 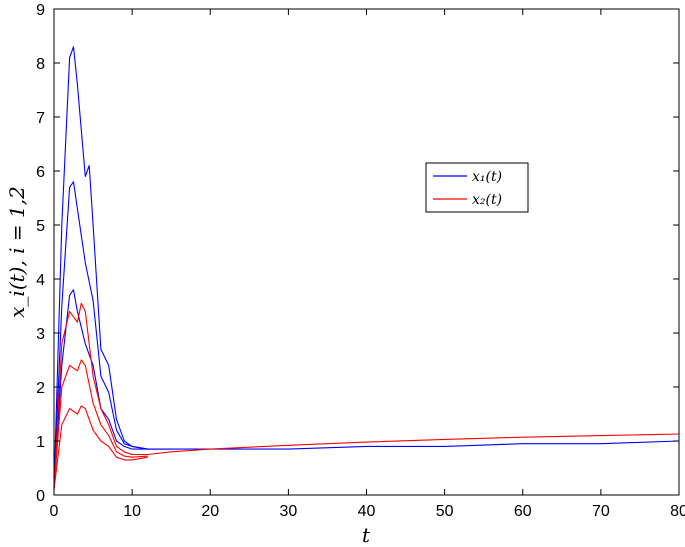 I want to click on y-tick-label: 2, so click(x=40, y=388).